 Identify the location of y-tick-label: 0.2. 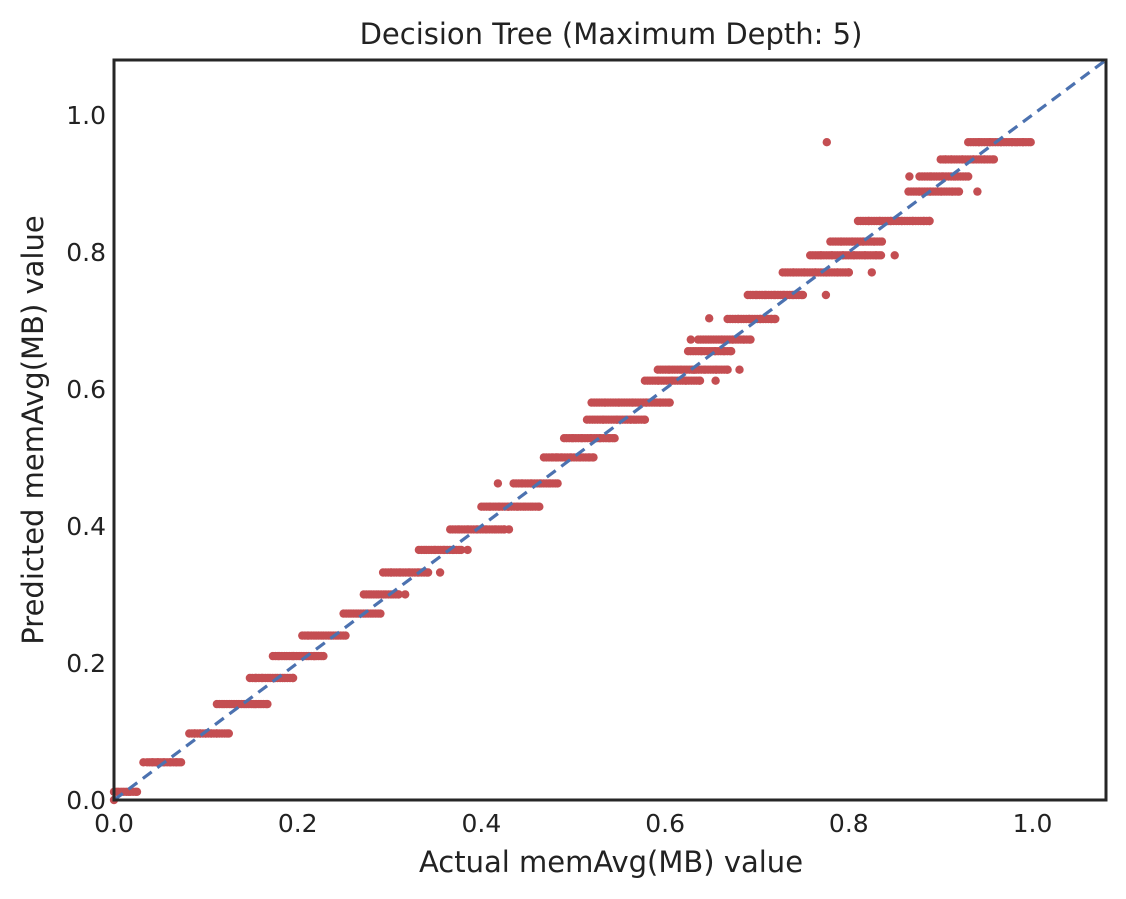
(86, 663).